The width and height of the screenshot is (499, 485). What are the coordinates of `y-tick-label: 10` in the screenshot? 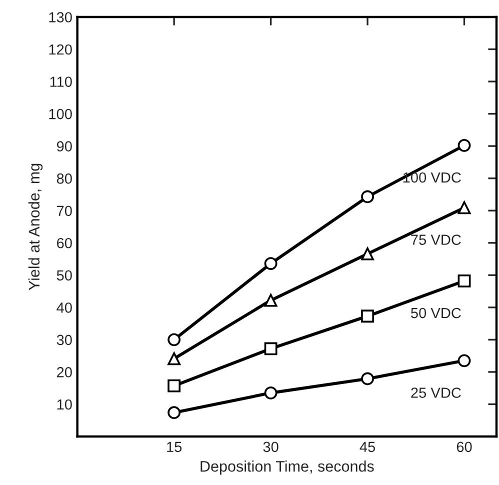 It's located at (64, 404).